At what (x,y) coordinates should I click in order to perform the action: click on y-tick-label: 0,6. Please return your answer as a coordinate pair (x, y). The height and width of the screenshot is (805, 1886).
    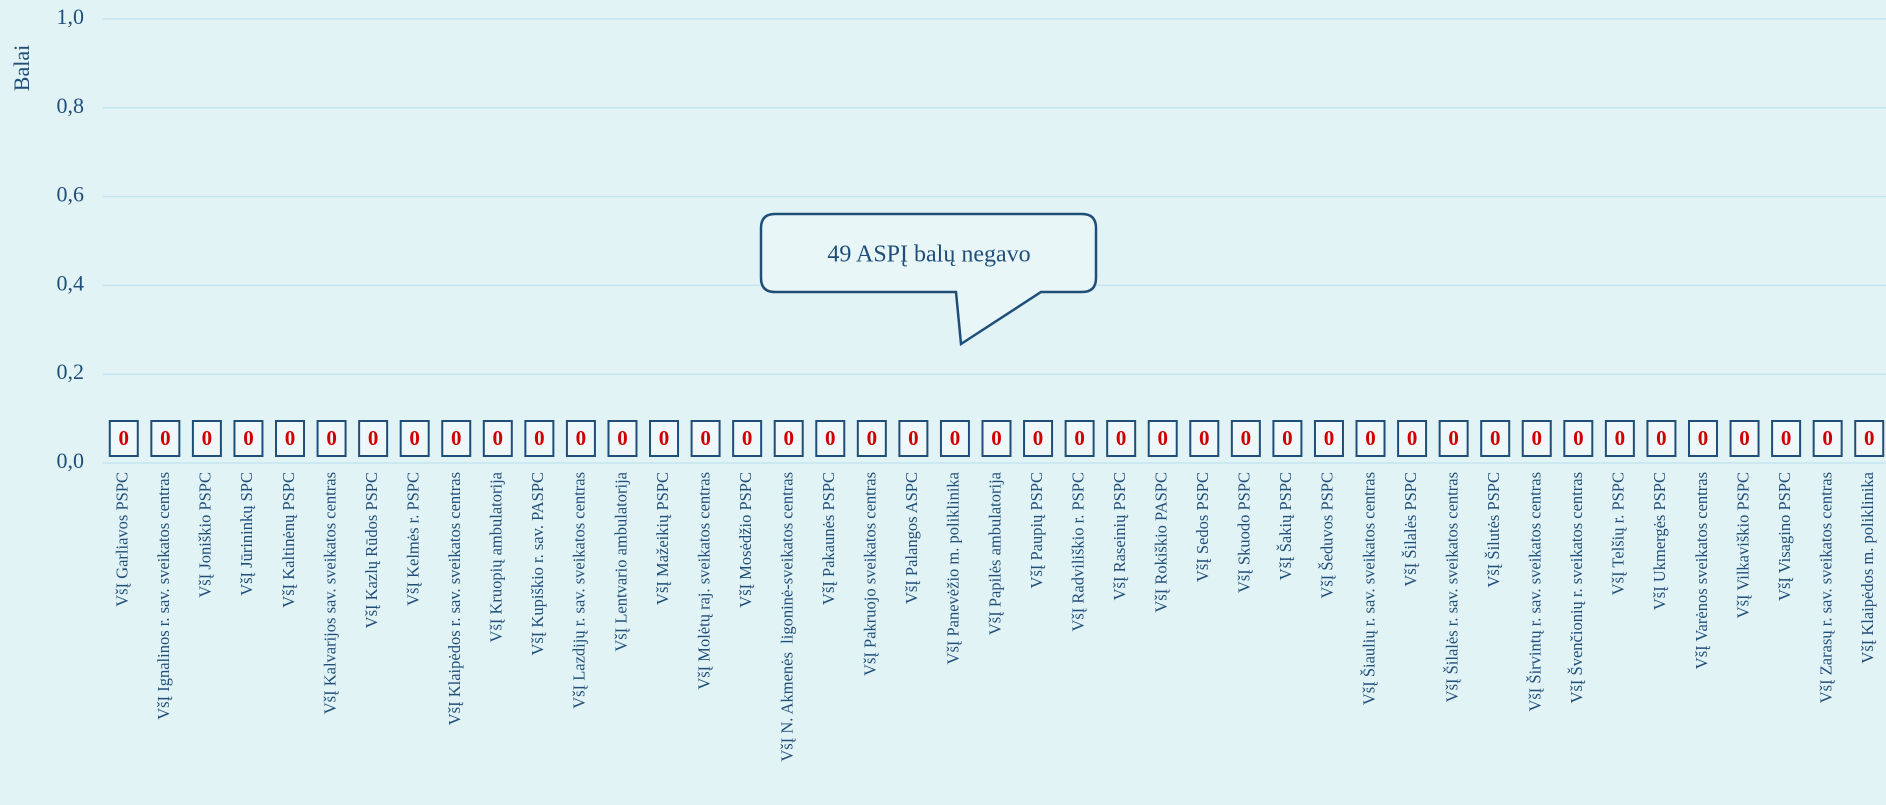
    Looking at the image, I should click on (71, 194).